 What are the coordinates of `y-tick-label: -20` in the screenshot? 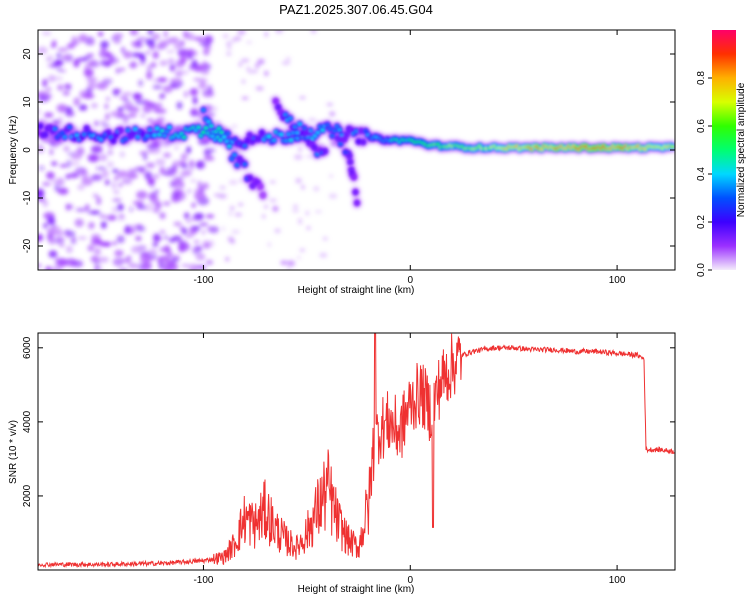 It's located at (27, 245).